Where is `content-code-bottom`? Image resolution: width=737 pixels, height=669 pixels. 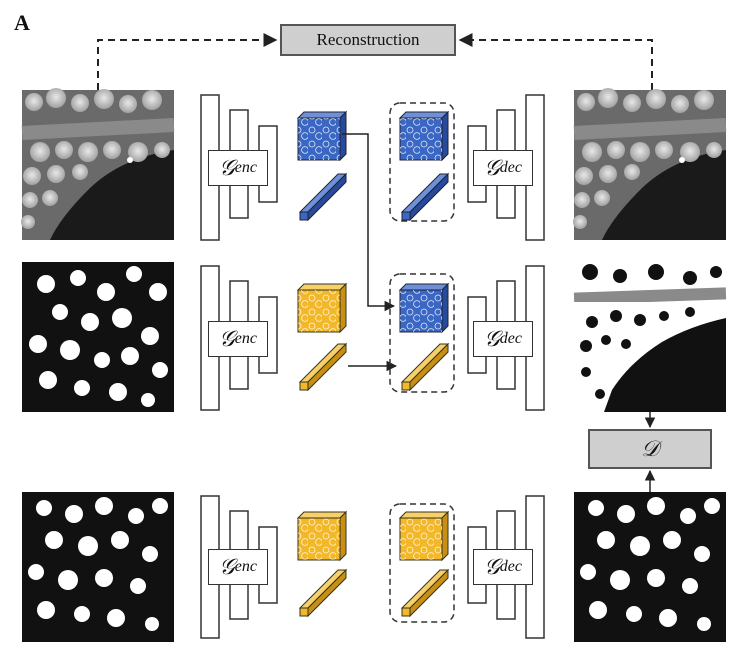
content-code-bottom is located at coordinates (322, 536).